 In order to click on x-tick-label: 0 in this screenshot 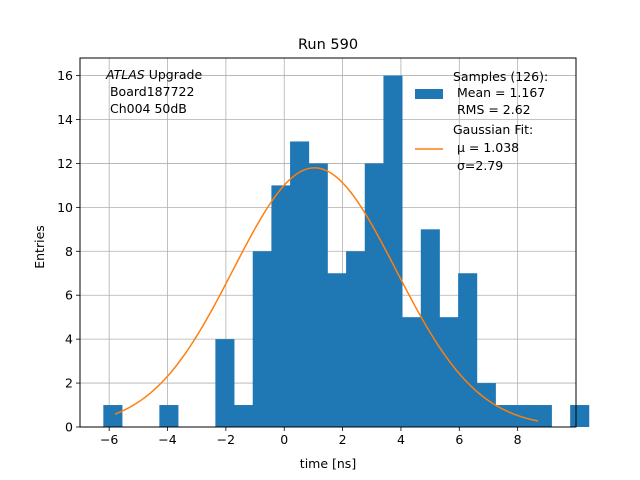, I will do `click(284, 439)`.